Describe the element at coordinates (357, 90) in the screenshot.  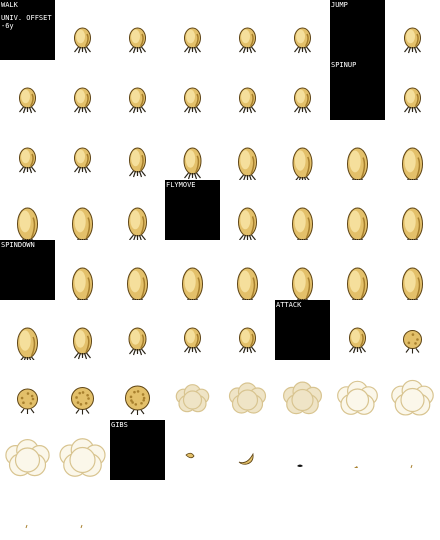
I see `spinup-label-box: SPINUP` at that location.